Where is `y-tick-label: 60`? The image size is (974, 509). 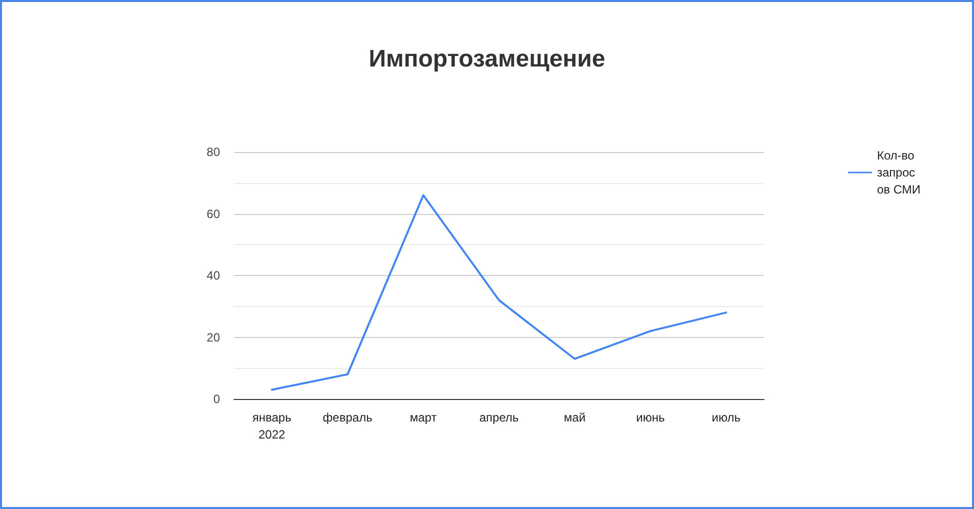 y-tick-label: 60 is located at coordinates (213, 213).